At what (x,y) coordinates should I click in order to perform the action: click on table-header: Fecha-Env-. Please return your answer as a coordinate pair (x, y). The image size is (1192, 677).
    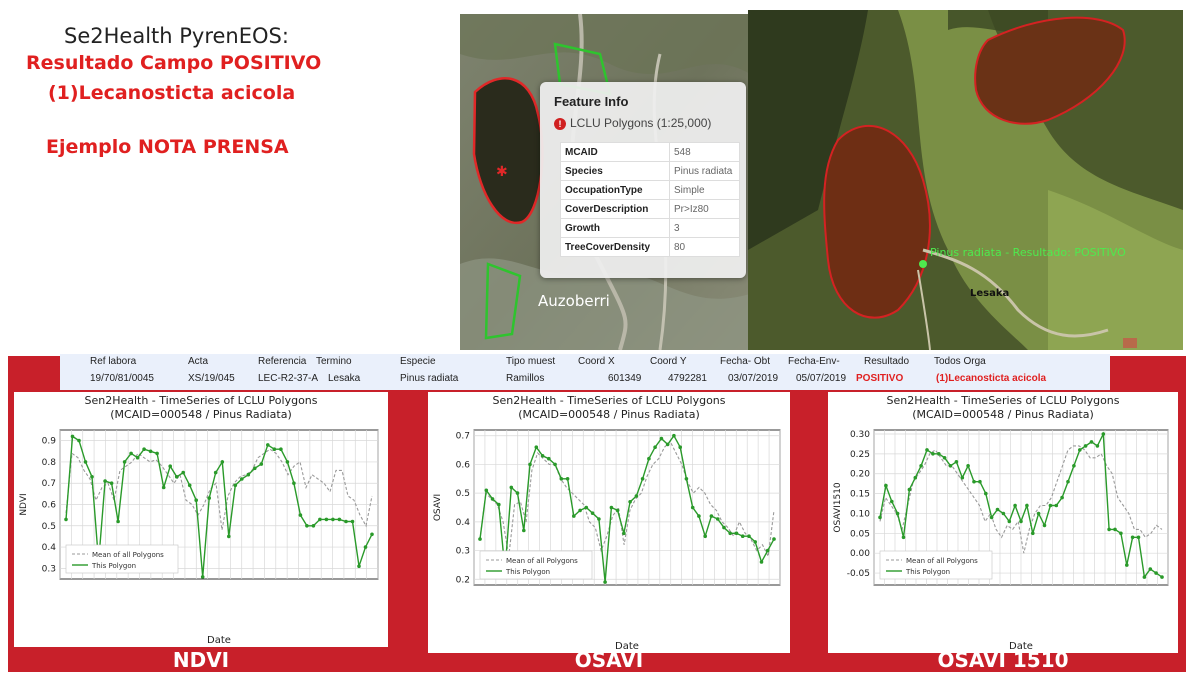
    Looking at the image, I should click on (814, 361).